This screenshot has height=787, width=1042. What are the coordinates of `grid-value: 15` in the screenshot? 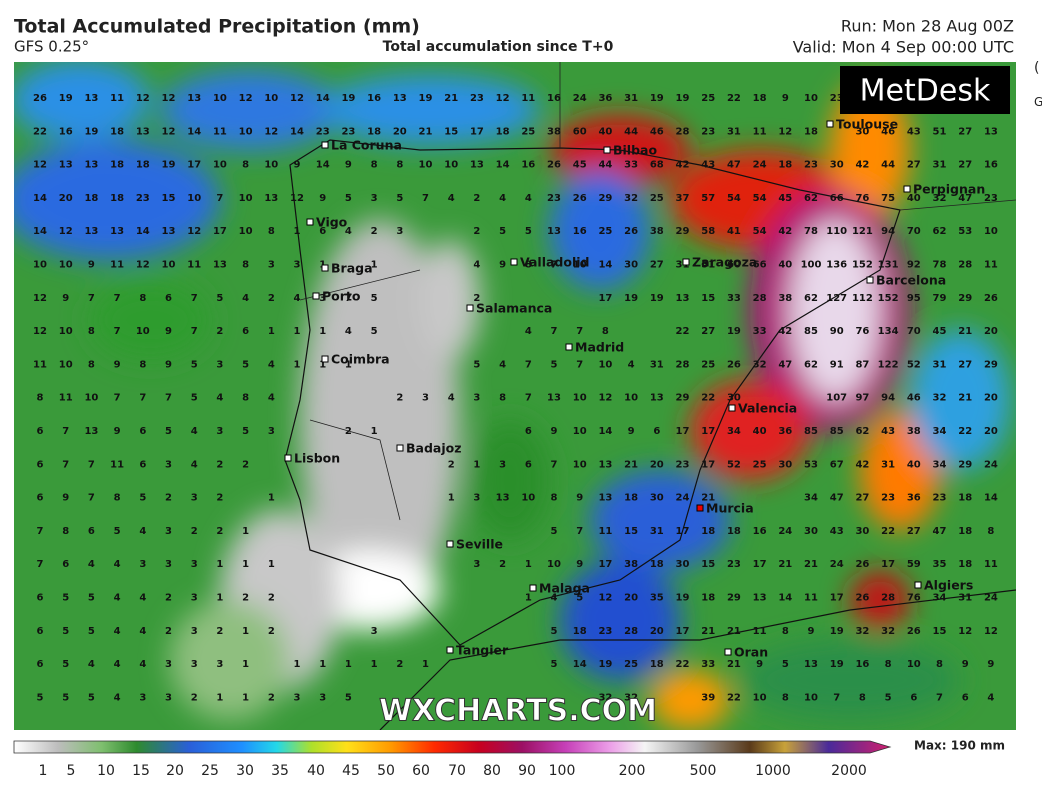 It's located at (940, 631).